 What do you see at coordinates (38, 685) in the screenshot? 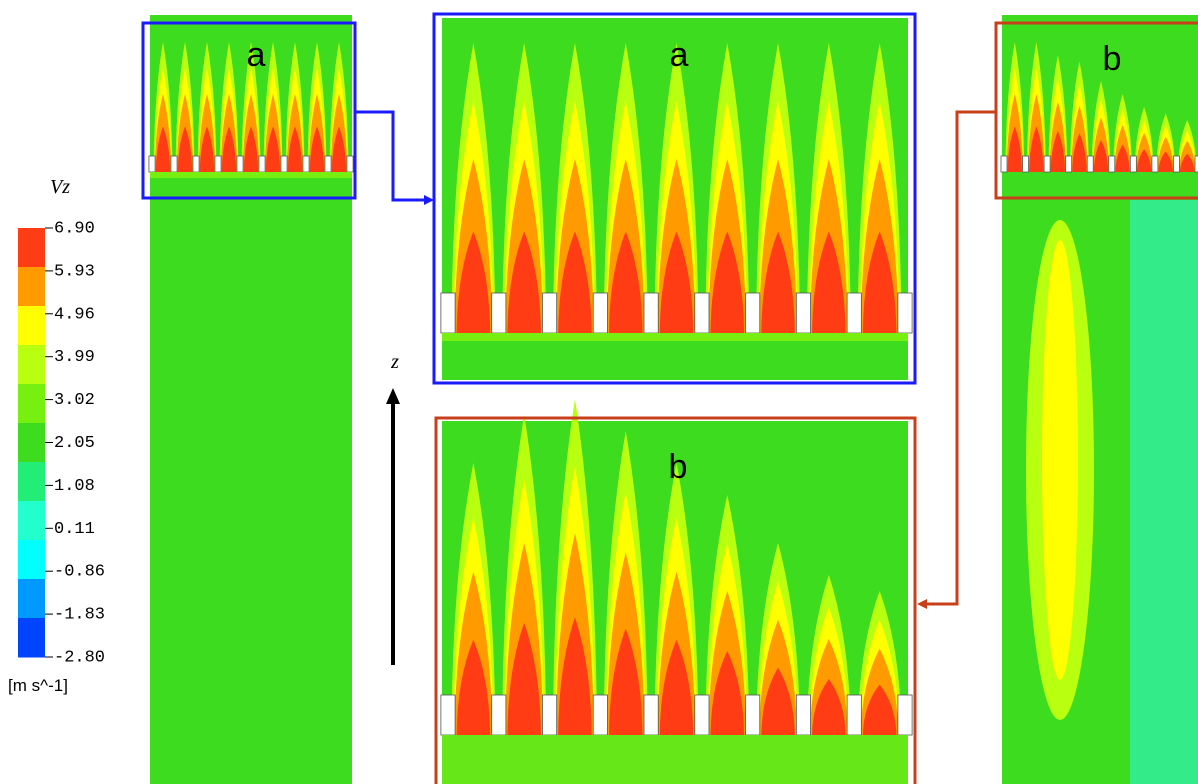
I see `legend-unit: [m s^-1]` at bounding box center [38, 685].